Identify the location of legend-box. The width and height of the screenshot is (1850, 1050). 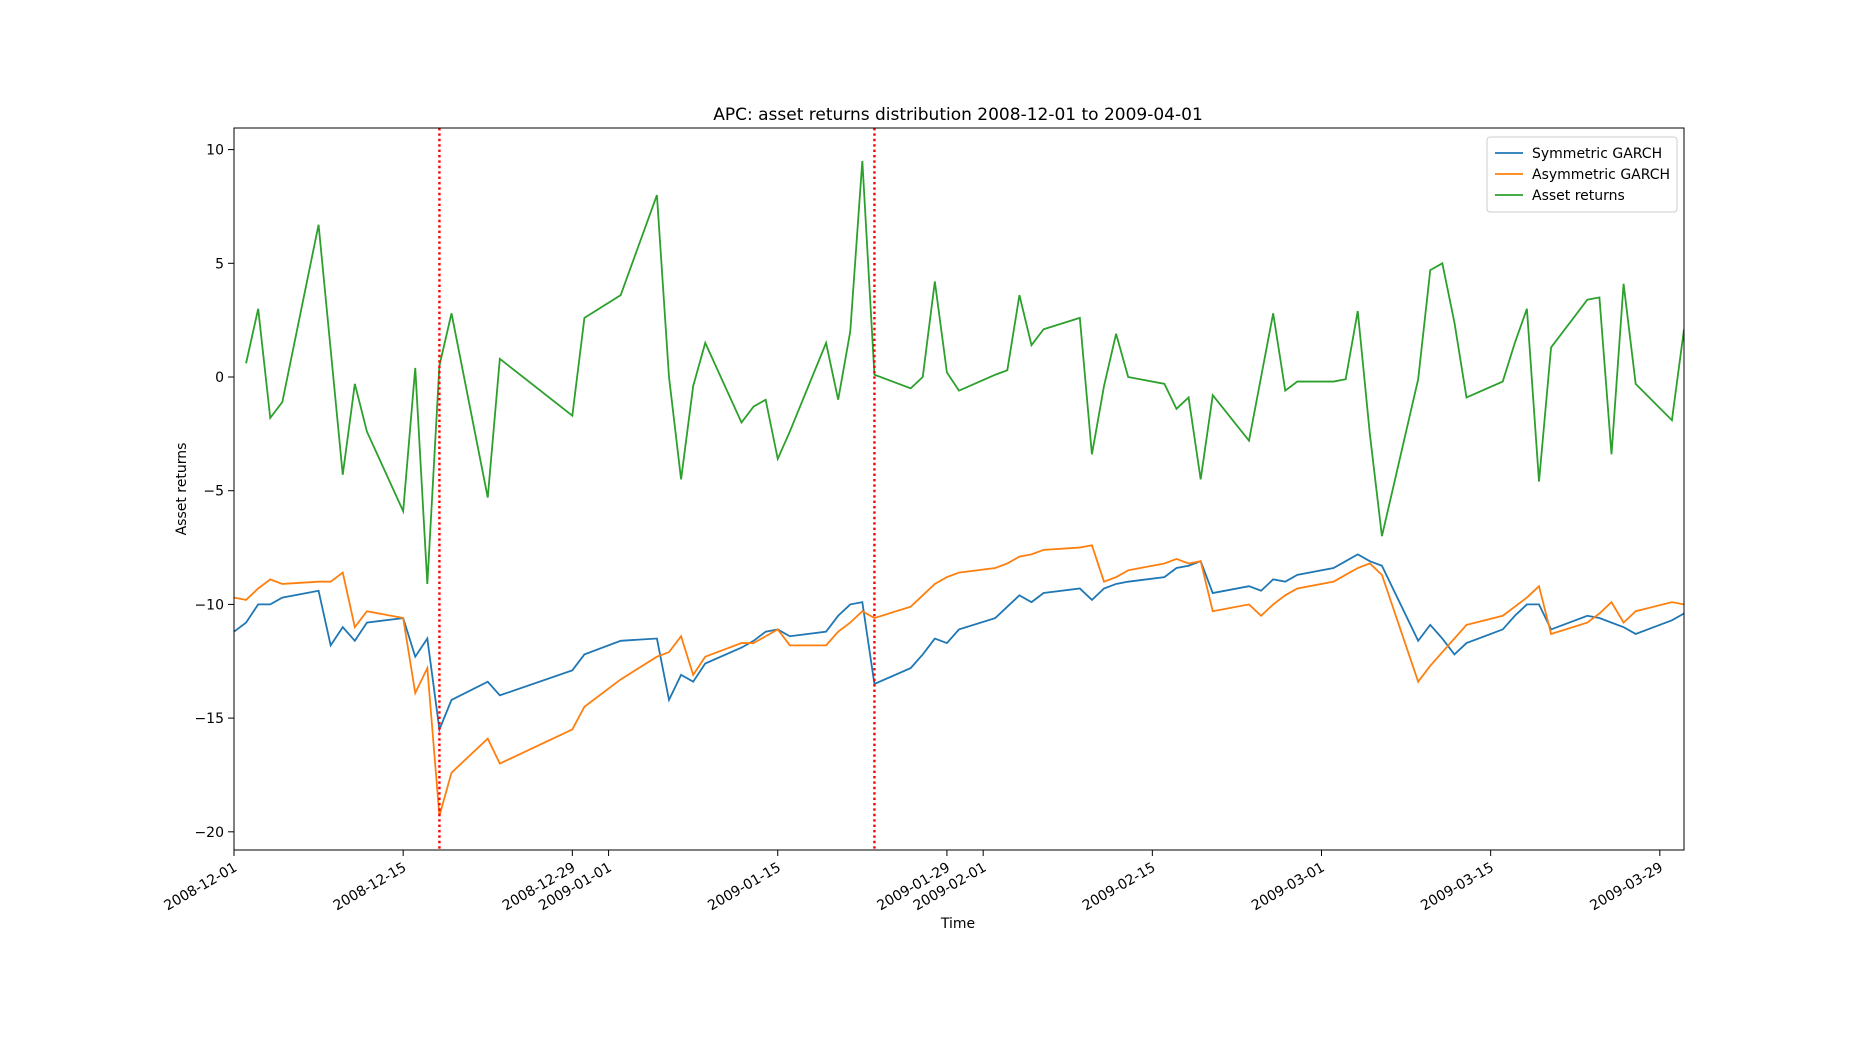
(1582, 174).